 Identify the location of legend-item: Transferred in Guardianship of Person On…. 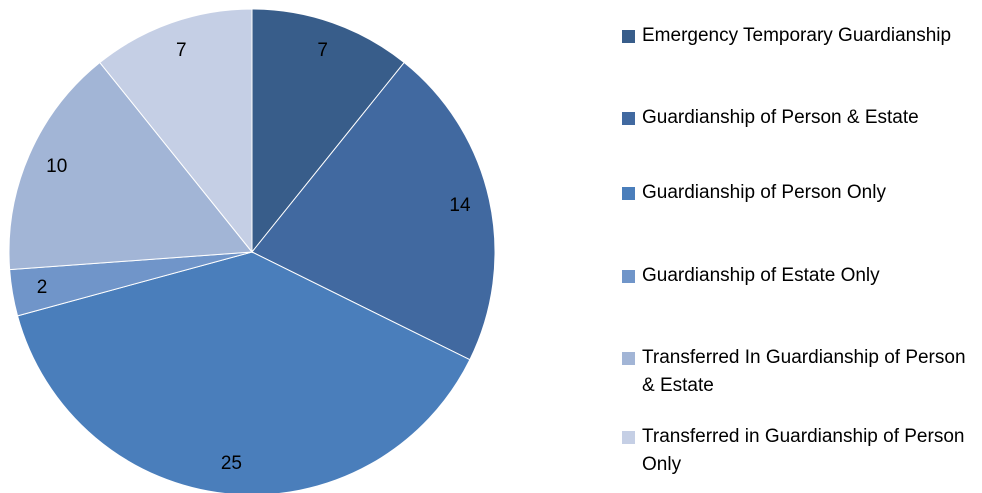
(797, 451).